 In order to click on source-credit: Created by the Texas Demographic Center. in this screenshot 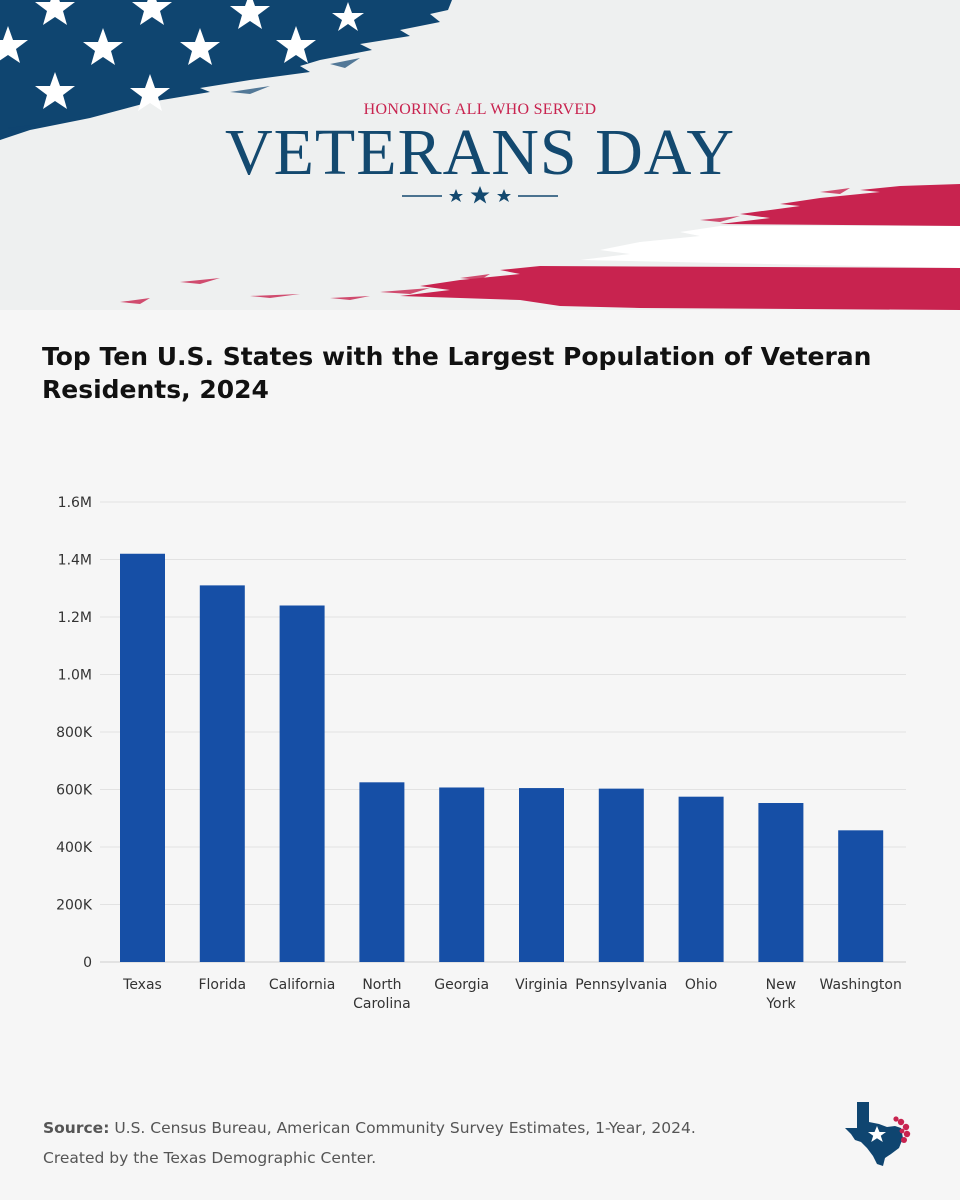, I will do `click(210, 1158)`.